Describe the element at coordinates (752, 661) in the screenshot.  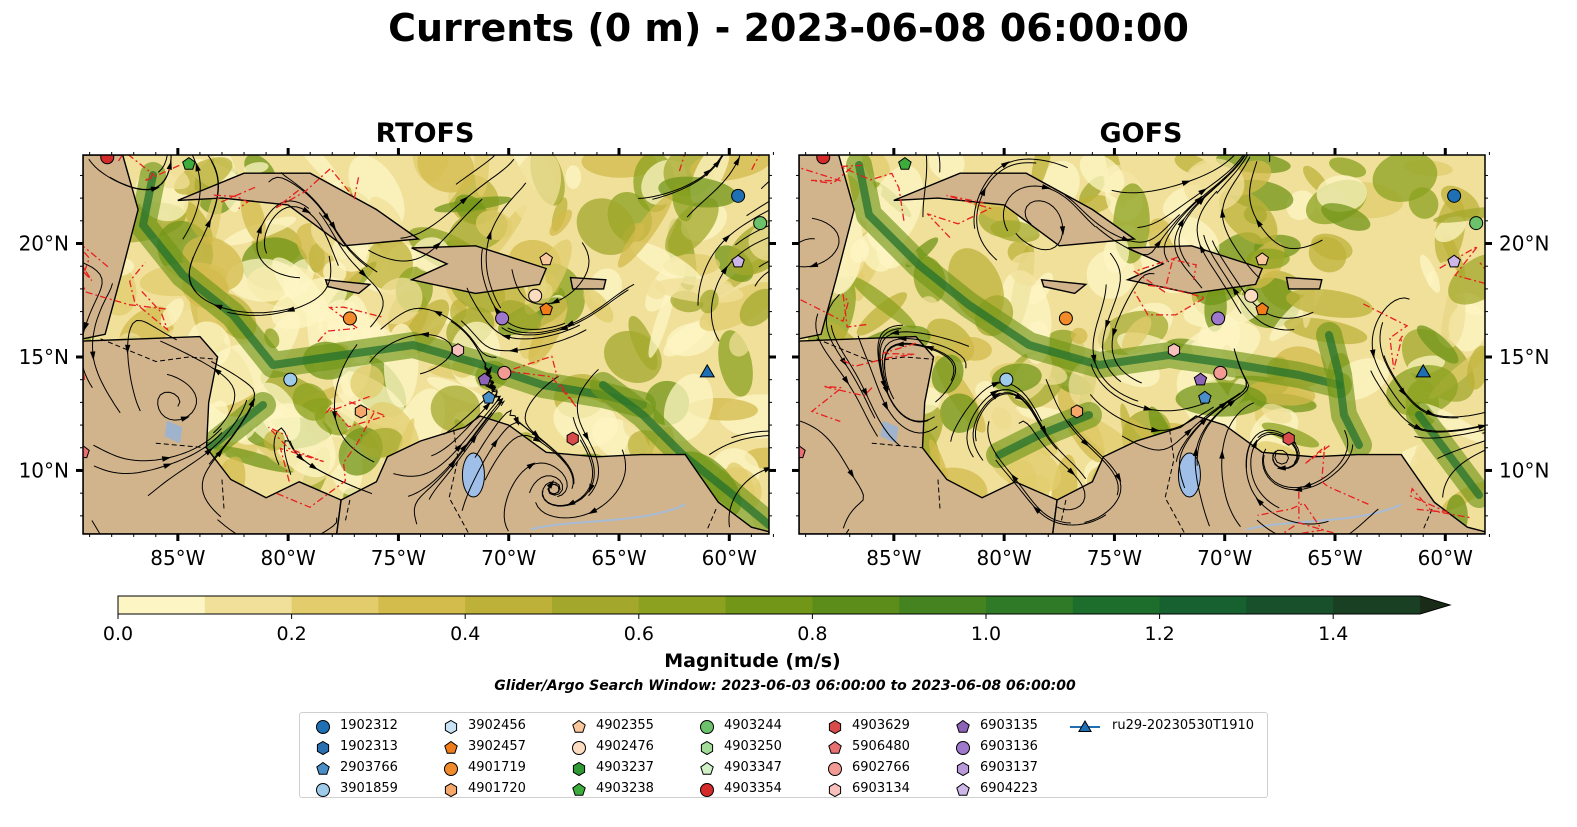
I see `colorbar-label: Magnitude (m/s)` at that location.